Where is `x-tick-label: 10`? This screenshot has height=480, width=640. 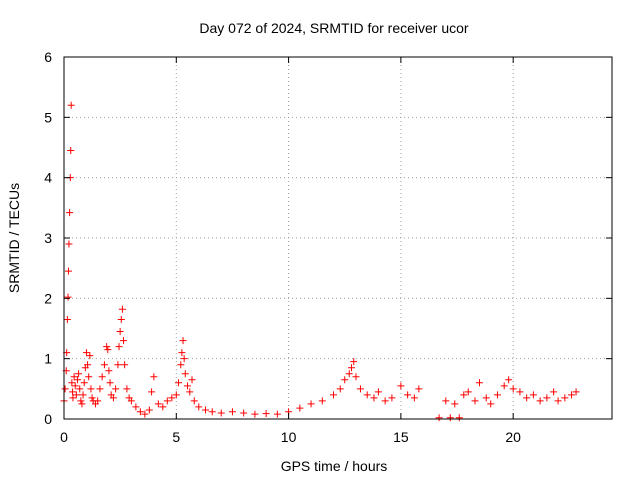
x-tick-label: 10 is located at coordinates (289, 437).